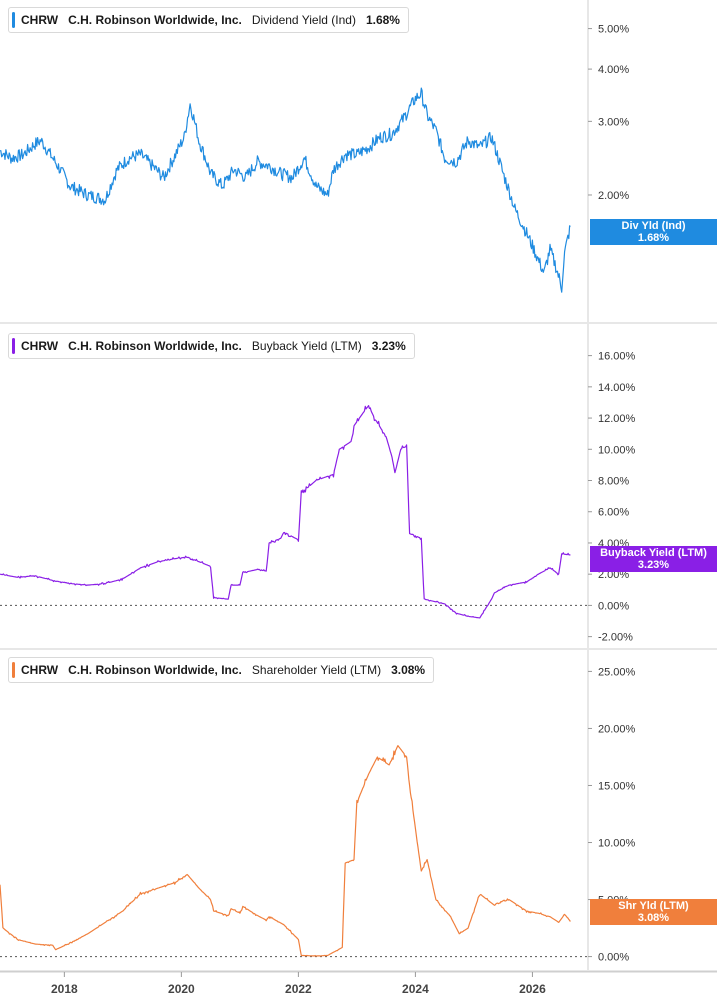 This screenshot has width=717, height=1005. I want to click on y-tick-label: 5.00%, so click(613, 30).